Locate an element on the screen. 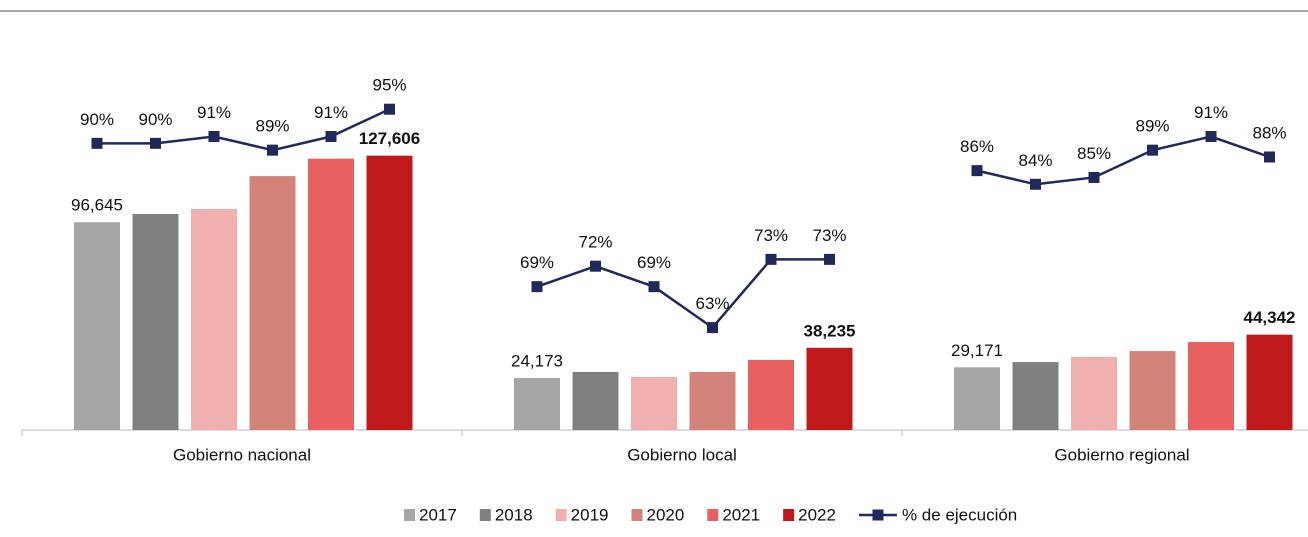 The image size is (1308, 537). legend-label: 2020 is located at coordinates (665, 514).